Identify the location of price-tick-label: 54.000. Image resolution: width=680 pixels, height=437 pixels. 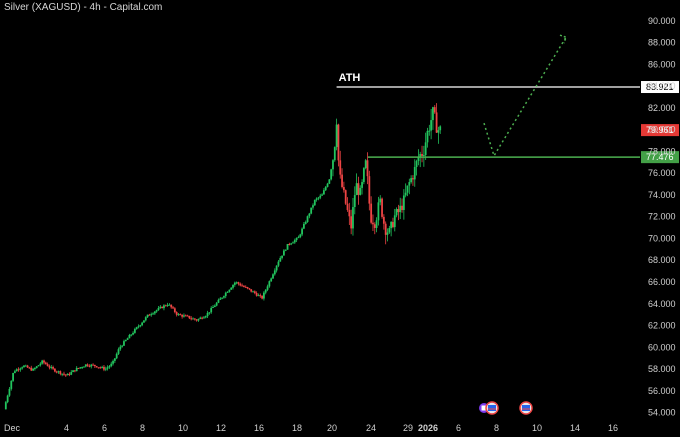
(662, 413).